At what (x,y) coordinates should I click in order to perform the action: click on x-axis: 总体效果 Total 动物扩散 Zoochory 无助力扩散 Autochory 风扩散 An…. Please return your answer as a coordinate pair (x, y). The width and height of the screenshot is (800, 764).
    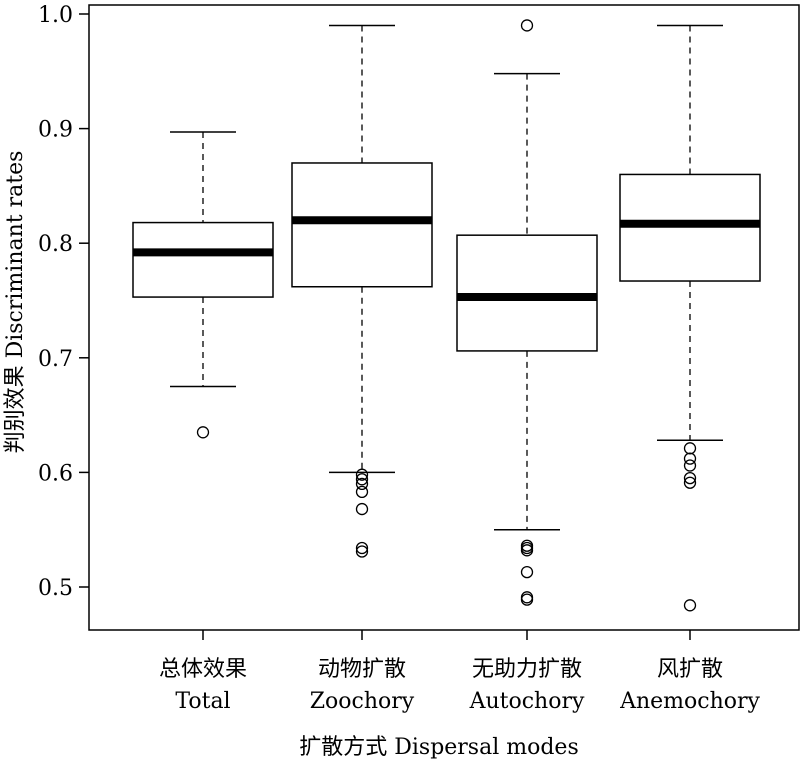
    Looking at the image, I should click on (459, 672).